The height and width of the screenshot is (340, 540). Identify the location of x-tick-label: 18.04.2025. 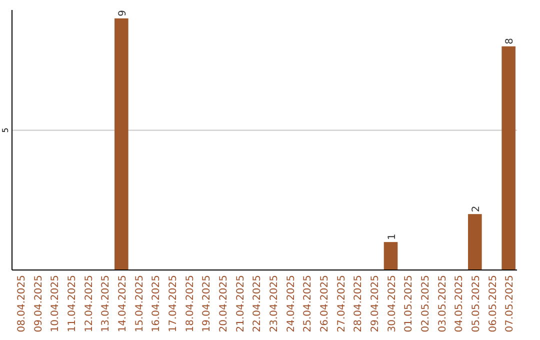
(190, 303).